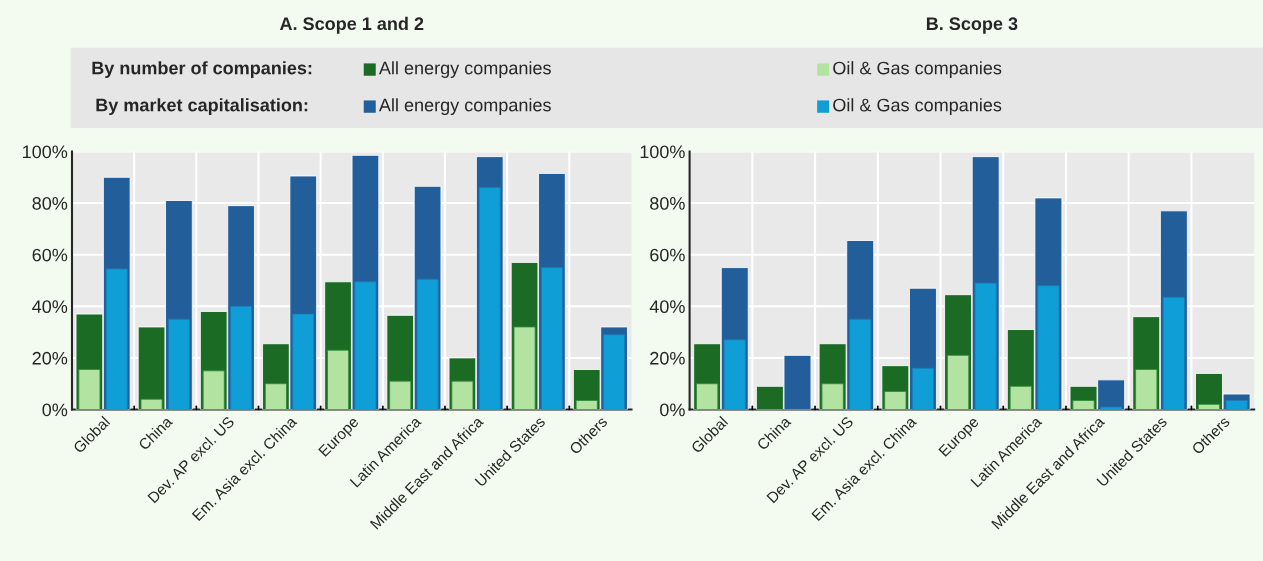  What do you see at coordinates (202, 69) in the screenshot?
I see `text: By number of companies:` at bounding box center [202, 69].